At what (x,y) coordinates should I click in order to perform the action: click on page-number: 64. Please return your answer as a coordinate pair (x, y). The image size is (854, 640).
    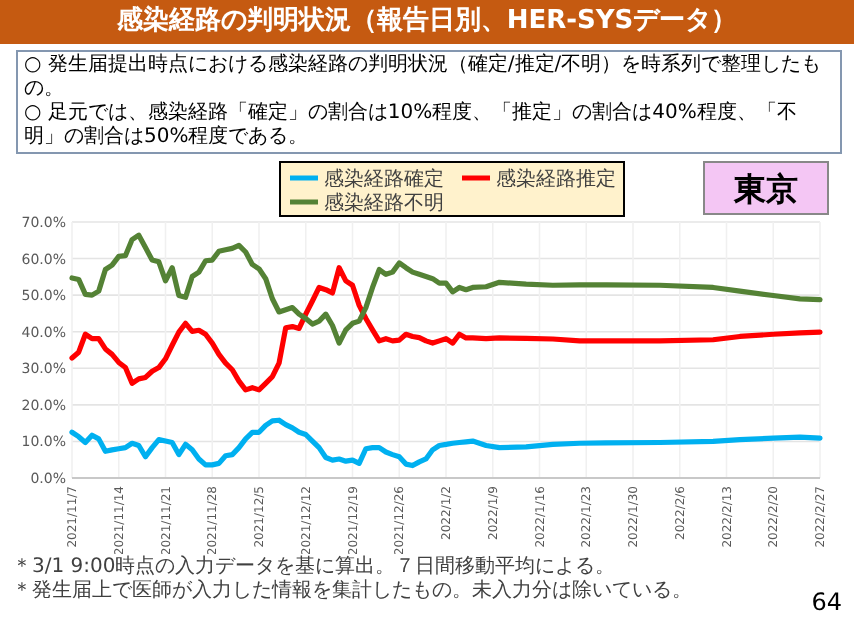
    Looking at the image, I should click on (826, 602).